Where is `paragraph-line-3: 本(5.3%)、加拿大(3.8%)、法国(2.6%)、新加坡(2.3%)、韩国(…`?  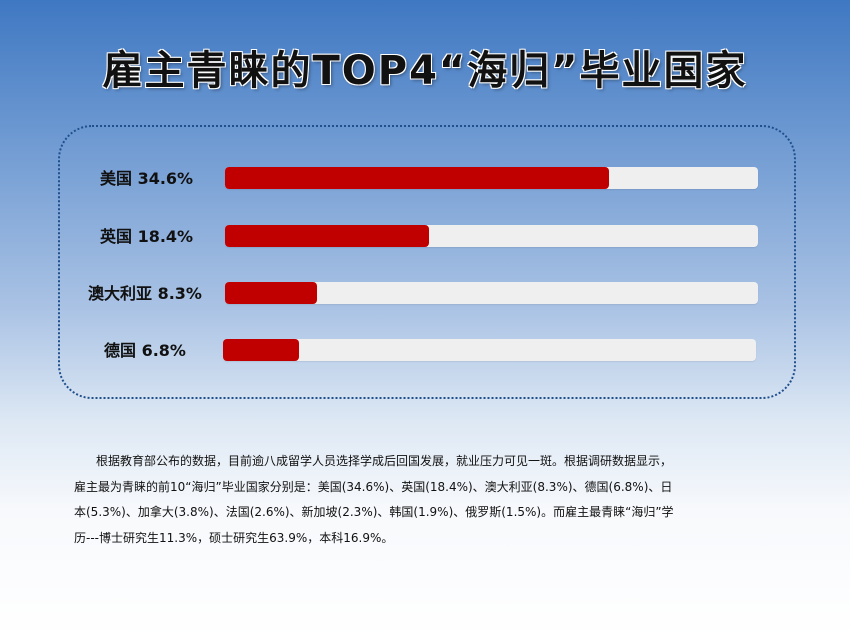 paragraph-line-3: 本(5.3%)、加拿大(3.8%)、法国(2.6%)、新加坡(2.3%)、韩国(… is located at coordinates (374, 512).